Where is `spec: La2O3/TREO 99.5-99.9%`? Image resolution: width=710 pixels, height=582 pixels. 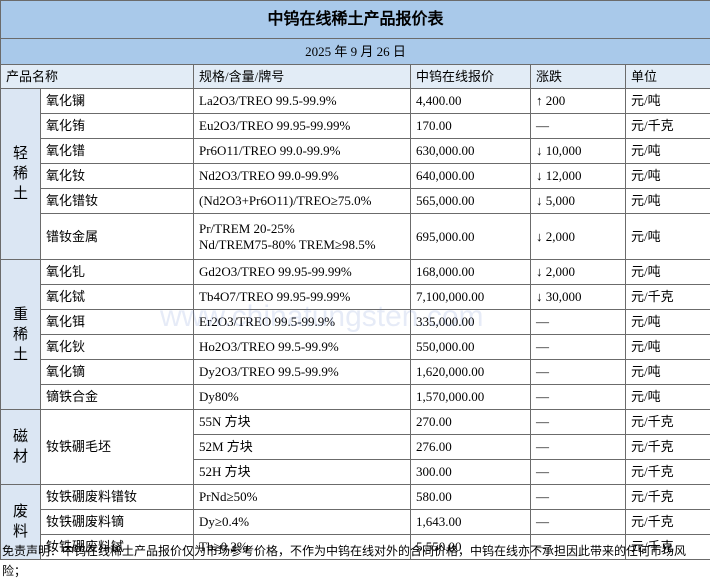 spec: La2O3/TREO 99.5-99.9% is located at coordinates (302, 101).